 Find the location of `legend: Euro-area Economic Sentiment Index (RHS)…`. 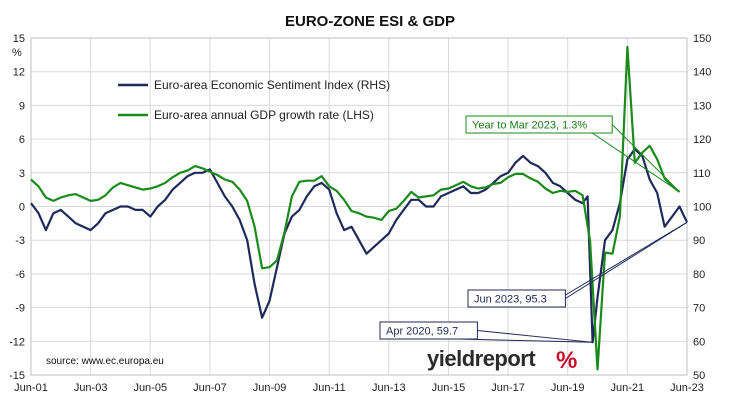

legend: Euro-area Economic Sentiment Index (RHS)… is located at coordinates (254, 100).